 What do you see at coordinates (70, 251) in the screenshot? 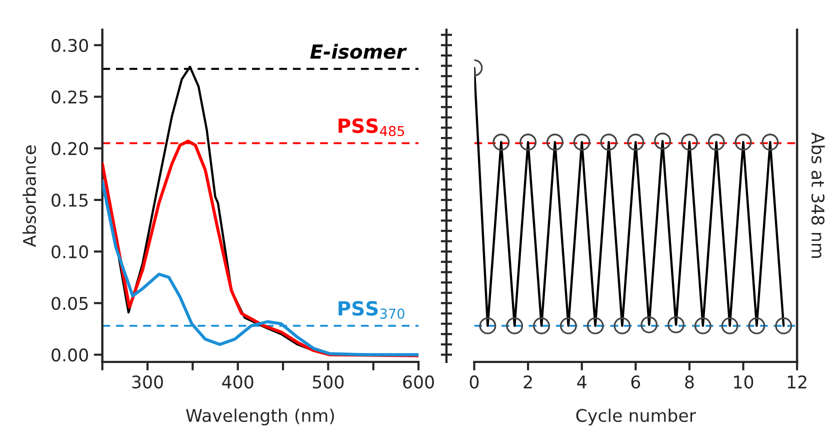
I see `y-tick-label: 0.10` at bounding box center [70, 251].